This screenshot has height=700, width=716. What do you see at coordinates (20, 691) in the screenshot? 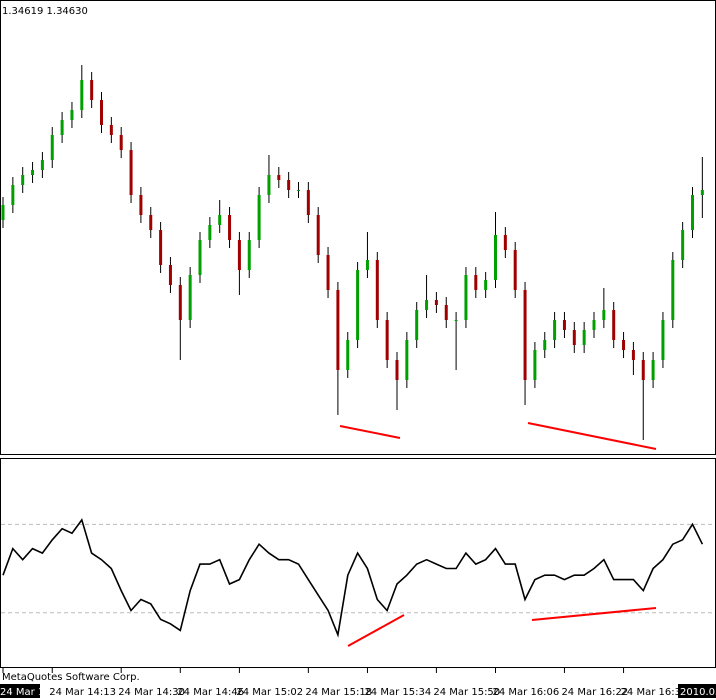
I see `cursor-time-box` at bounding box center [20, 691].